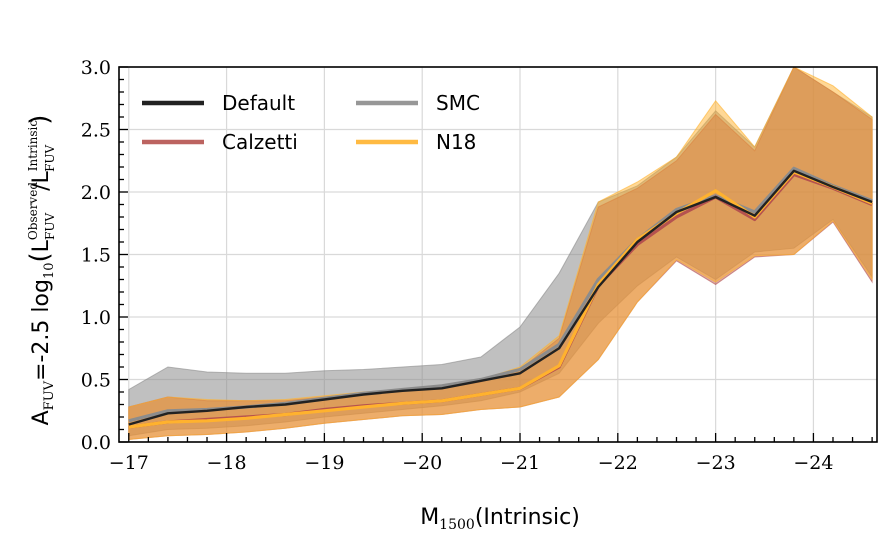 The width and height of the screenshot is (896, 549). What do you see at coordinates (324, 463) in the screenshot?
I see `x-tick-label-2: −19` at bounding box center [324, 463].